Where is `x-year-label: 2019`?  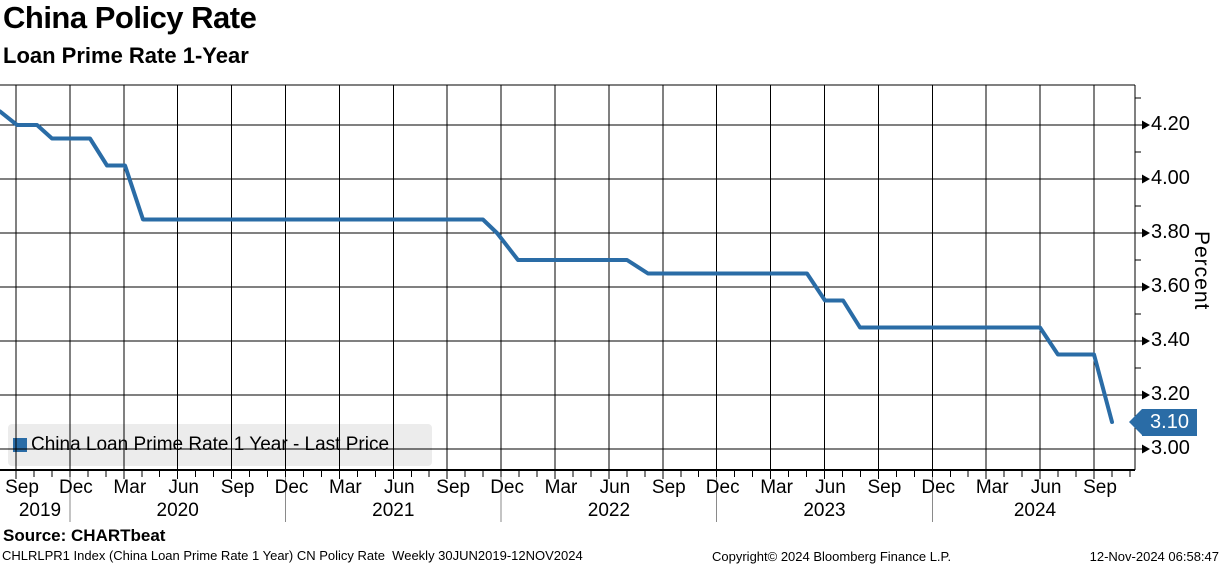
x-year-label: 2019 is located at coordinates (40, 510).